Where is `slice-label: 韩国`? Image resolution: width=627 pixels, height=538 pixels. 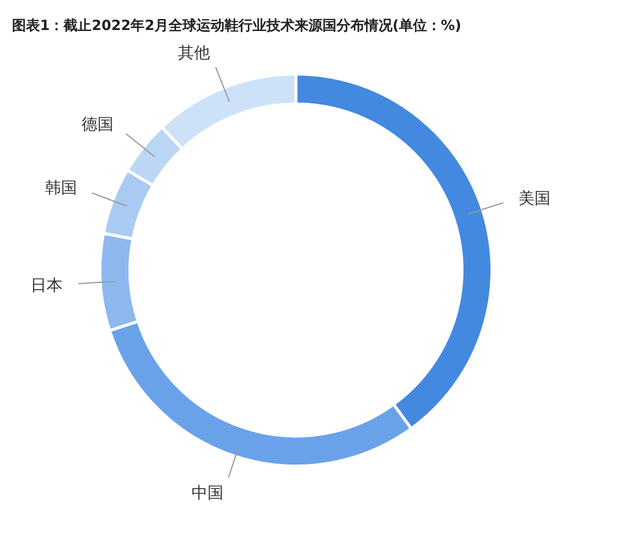 slice-label: 韩国 is located at coordinates (61, 187).